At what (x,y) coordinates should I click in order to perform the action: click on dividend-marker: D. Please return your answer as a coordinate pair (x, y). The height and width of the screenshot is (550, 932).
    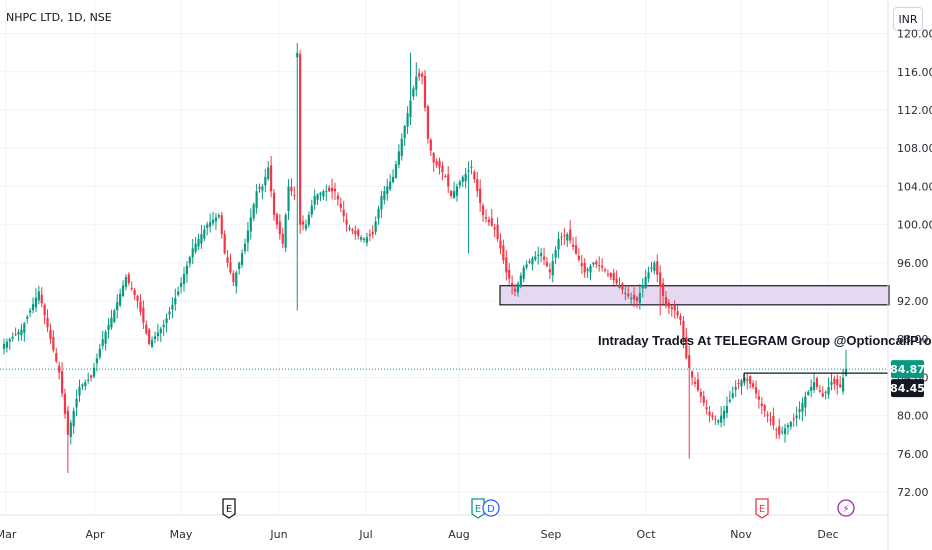
    Looking at the image, I should click on (491, 508).